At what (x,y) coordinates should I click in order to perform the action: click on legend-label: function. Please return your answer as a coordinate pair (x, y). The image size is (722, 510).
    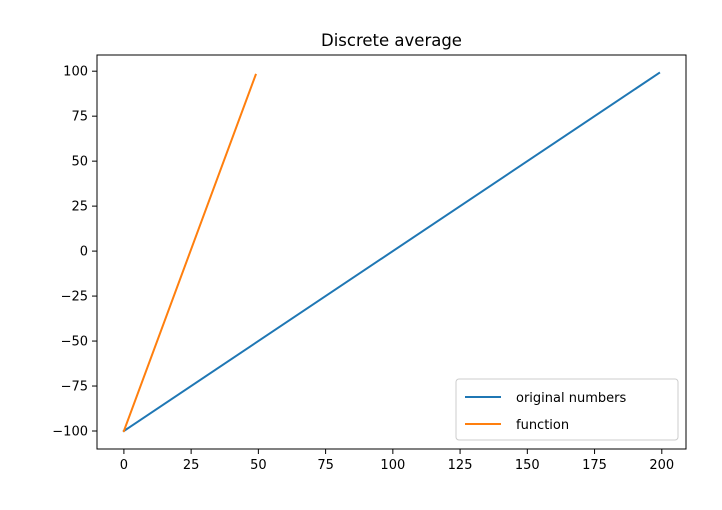
    Looking at the image, I should click on (542, 425).